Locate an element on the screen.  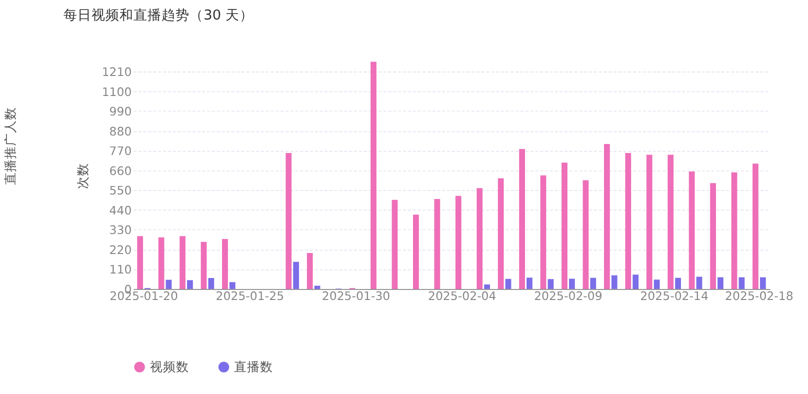
legend-label: 直播数 is located at coordinates (254, 367).